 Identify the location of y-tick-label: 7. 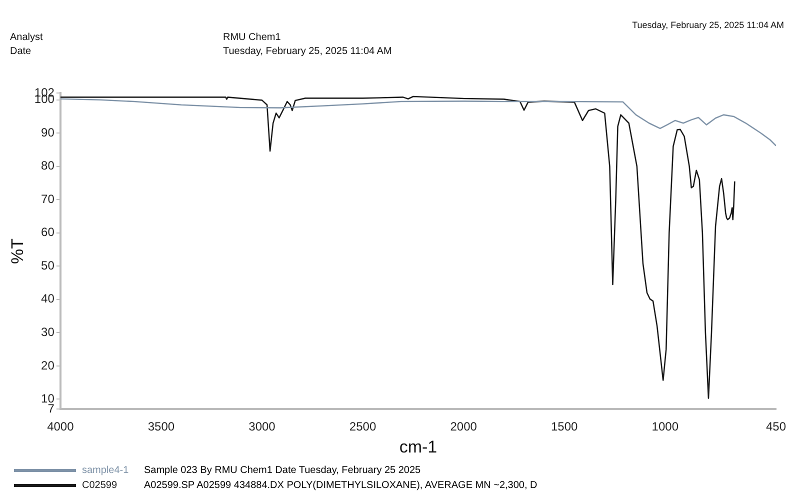
(51, 409).